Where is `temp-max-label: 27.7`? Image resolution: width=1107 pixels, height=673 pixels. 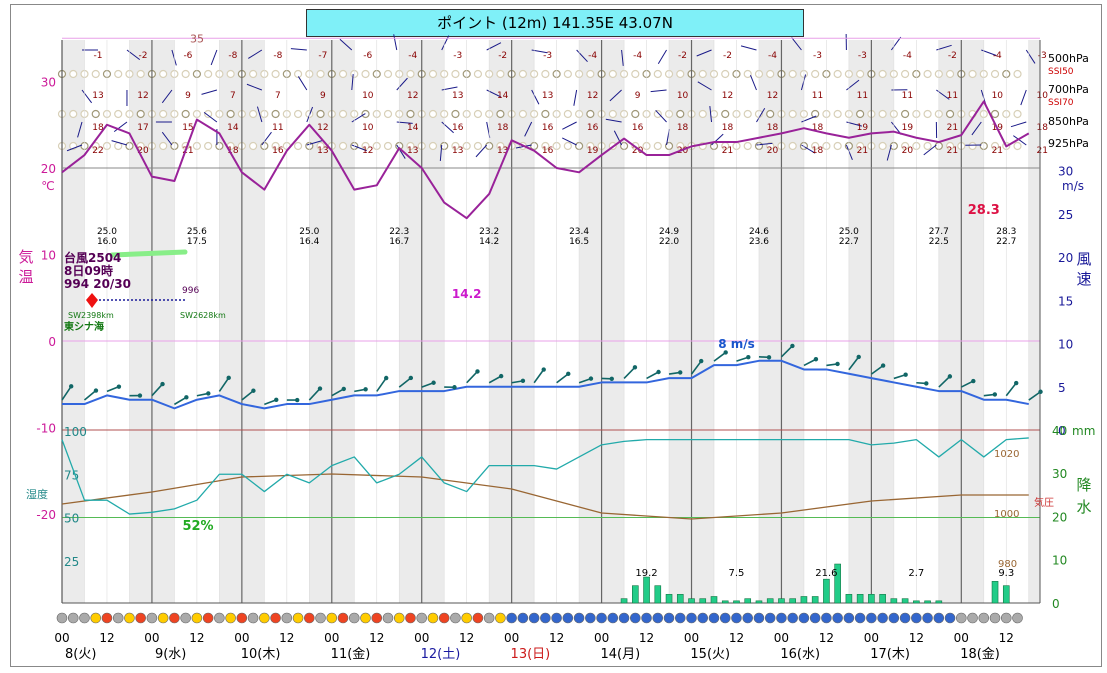
temp-max-label: 27.7 is located at coordinates (939, 232).